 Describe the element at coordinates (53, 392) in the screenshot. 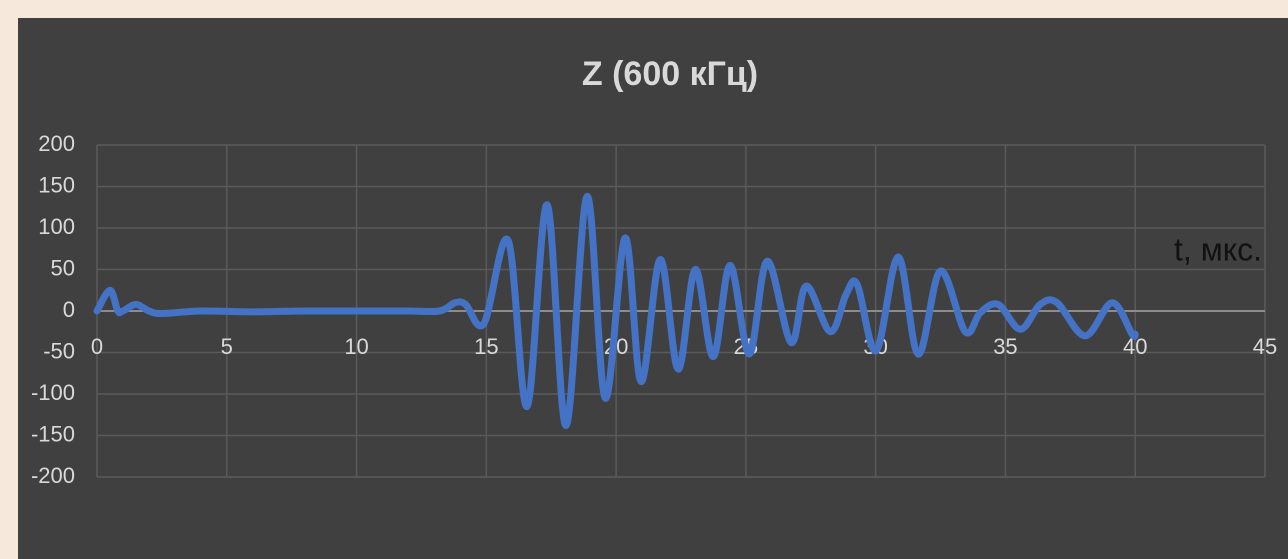

I see `y-tick-label: -100` at that location.